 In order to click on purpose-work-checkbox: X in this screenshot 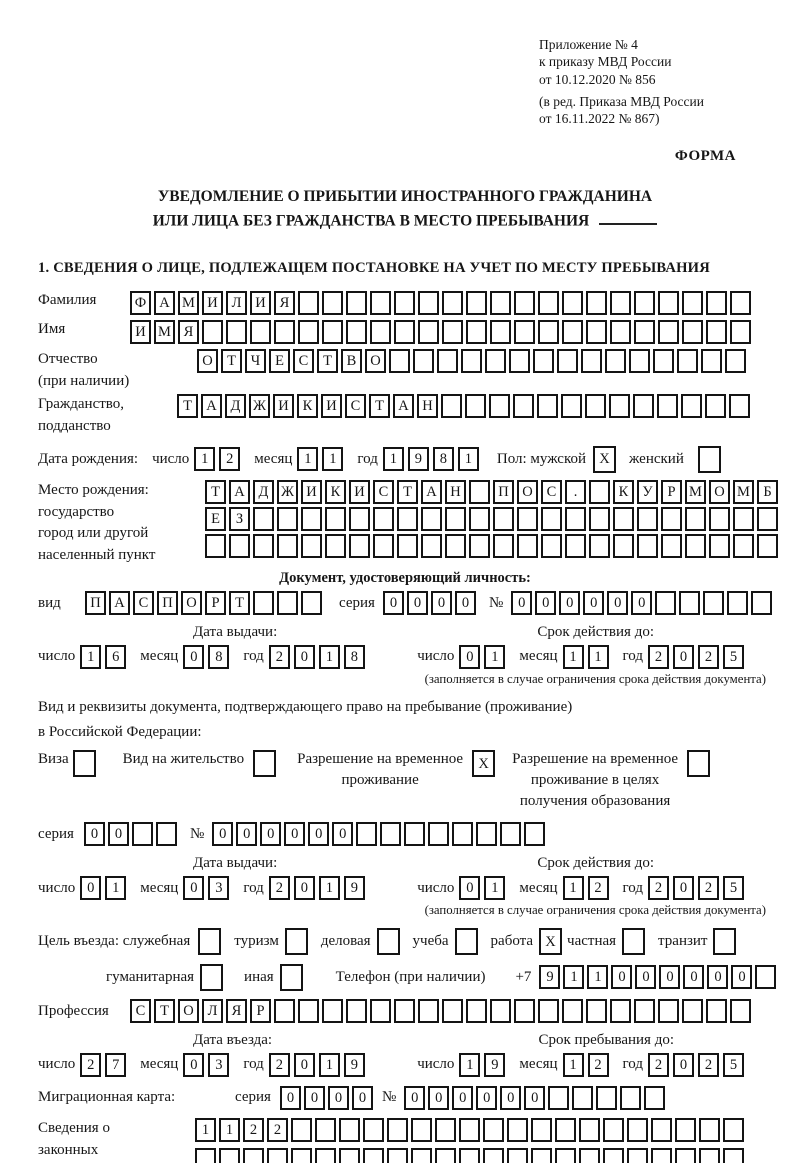, I will do `click(551, 942)`.